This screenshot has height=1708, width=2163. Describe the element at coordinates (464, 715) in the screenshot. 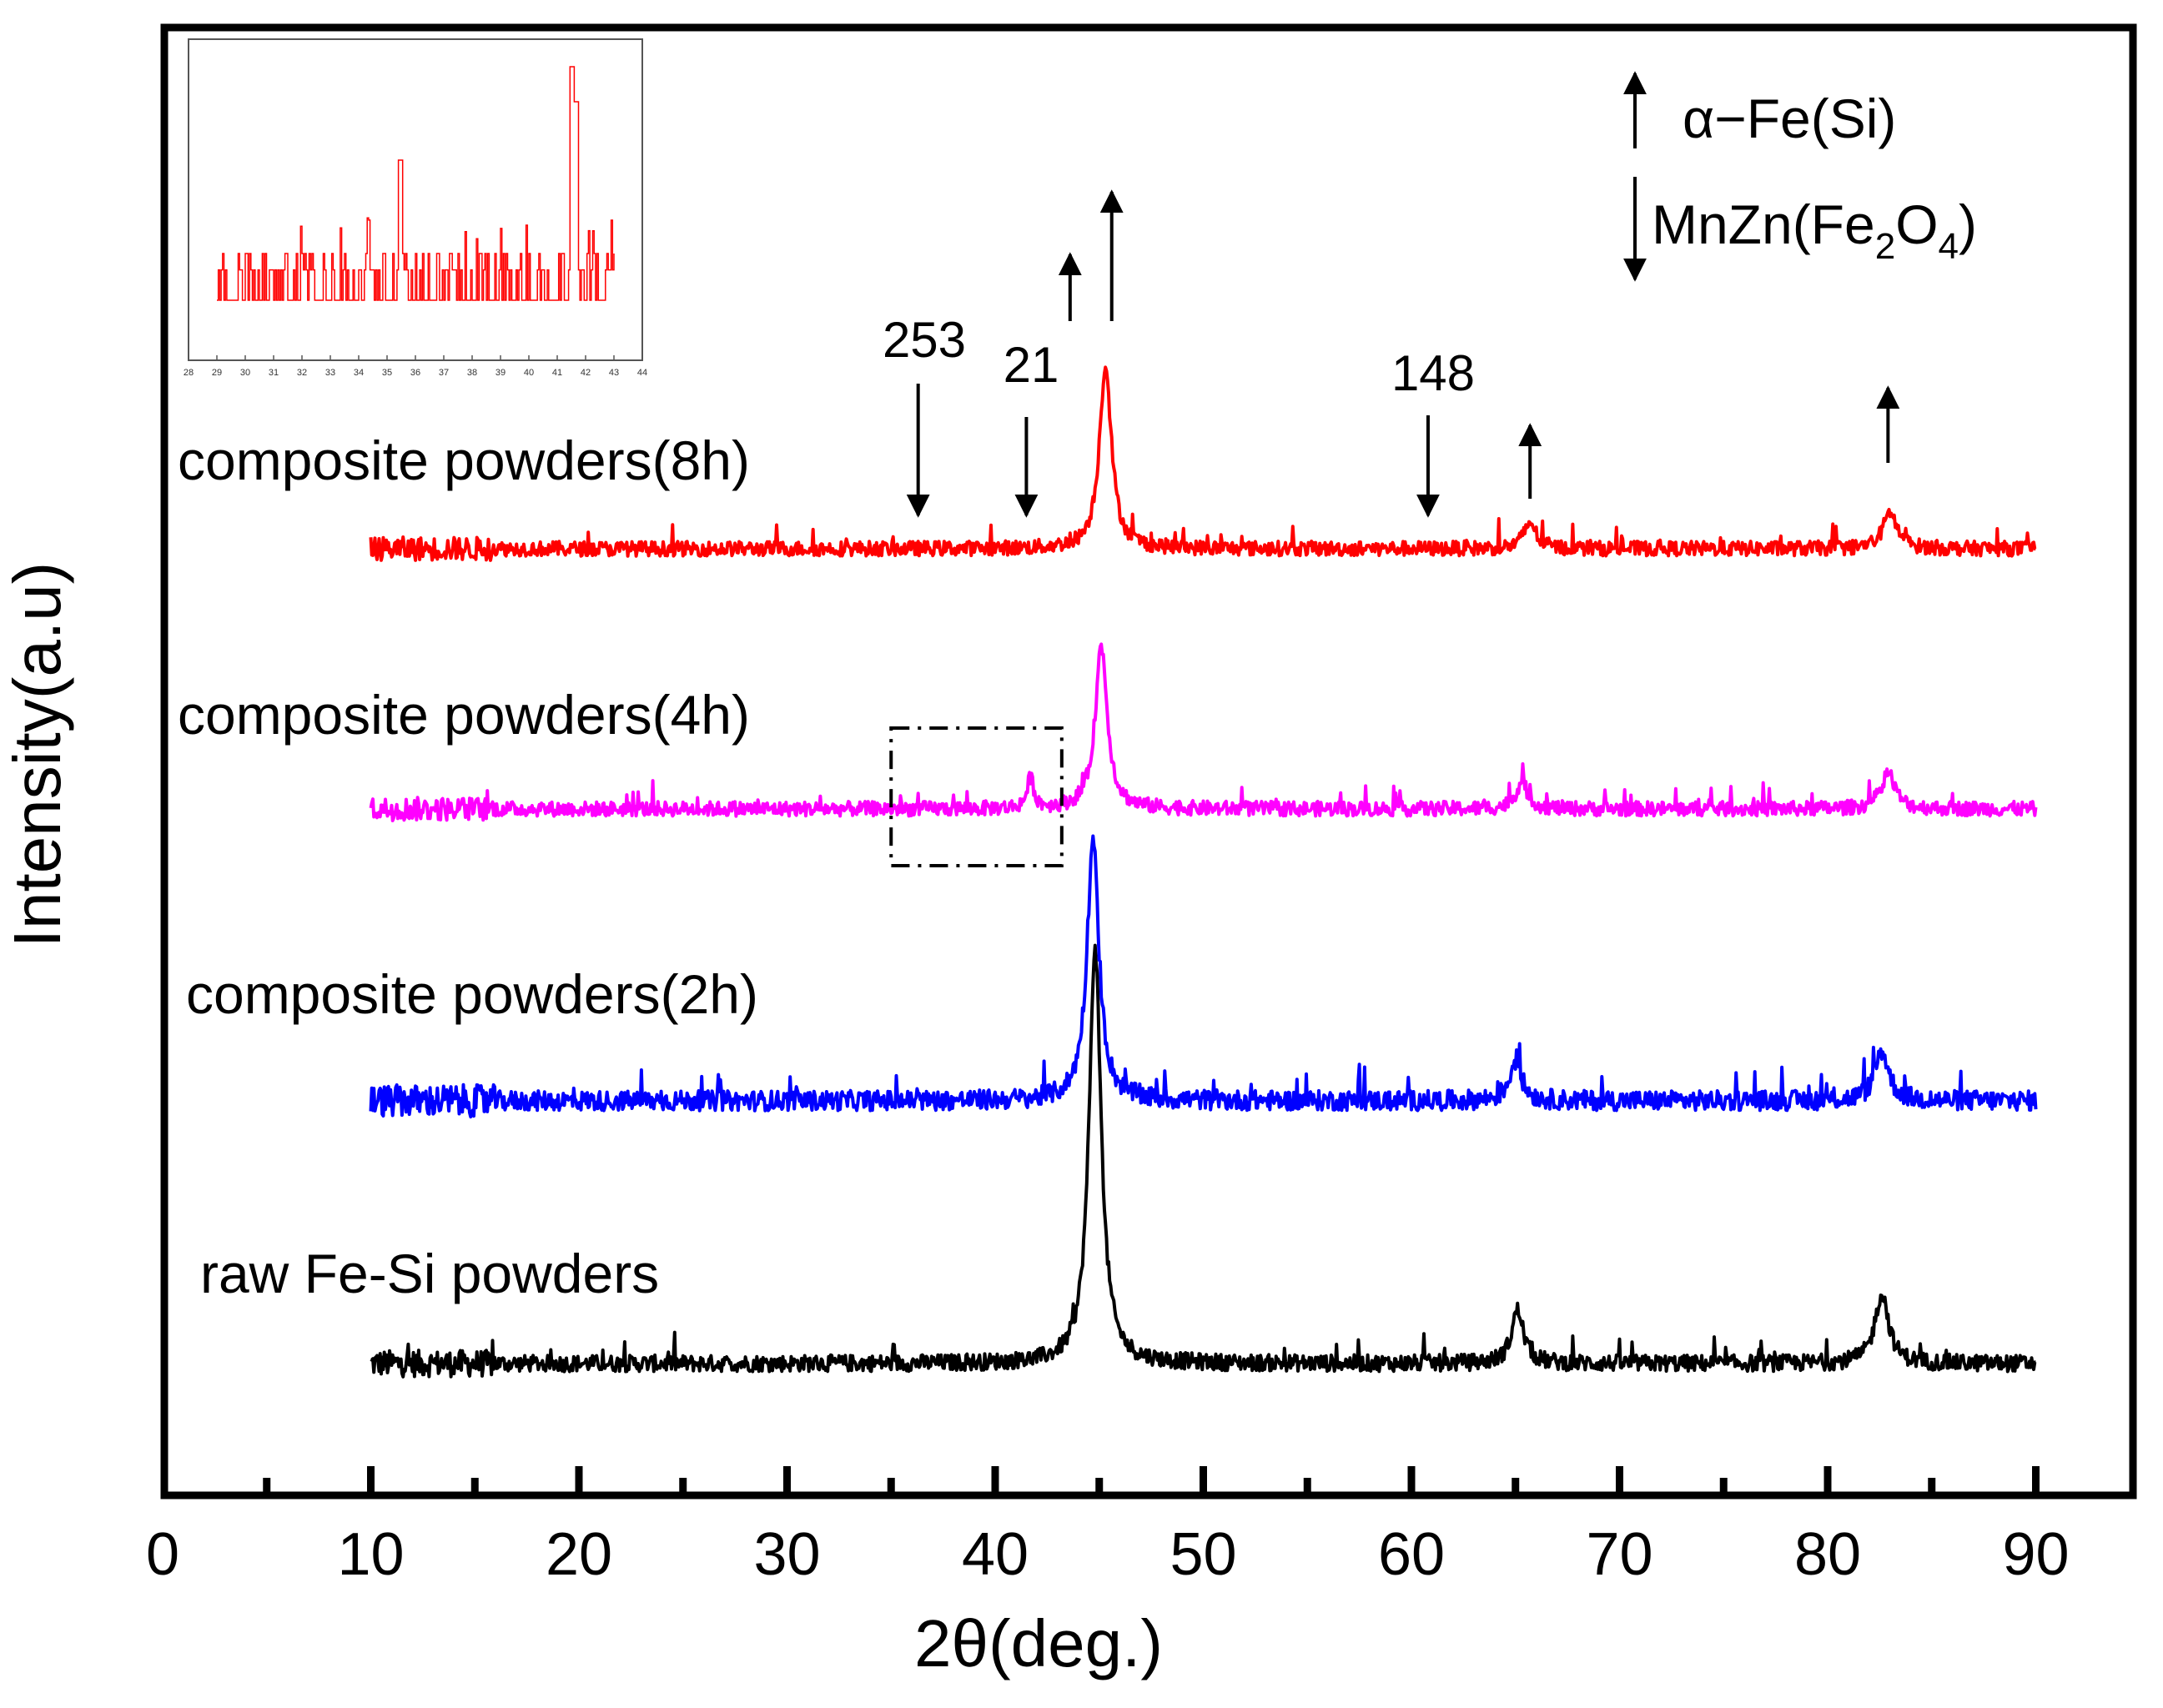

I see `series-label-4h: composite powders(4h)` at that location.